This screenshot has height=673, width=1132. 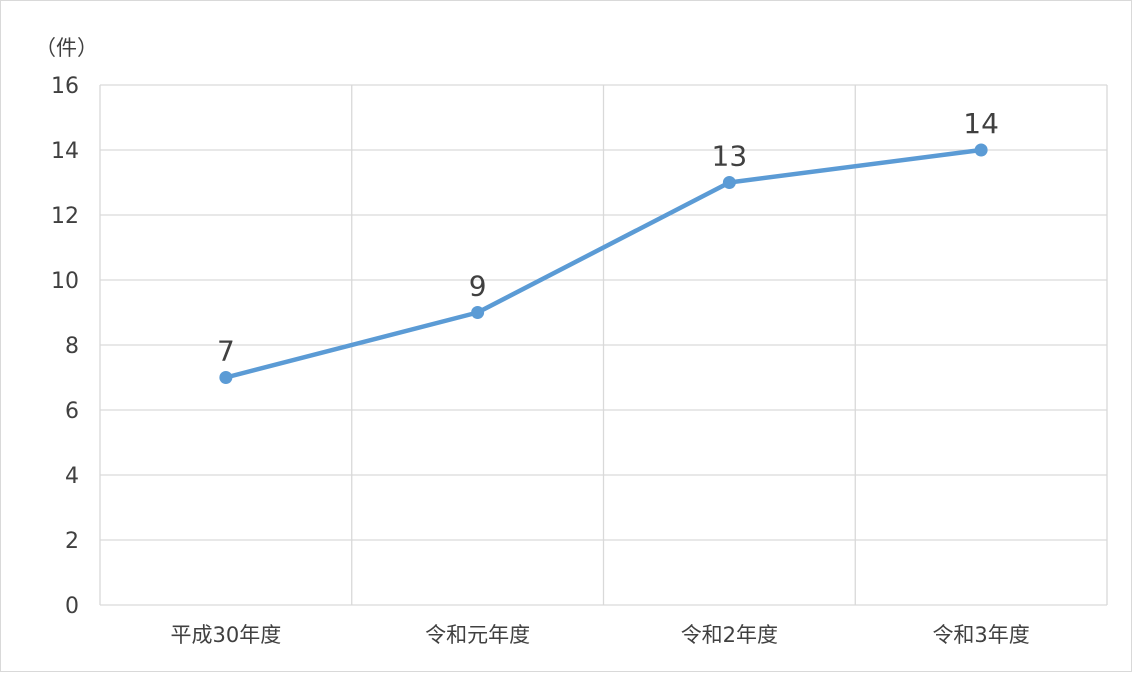 What do you see at coordinates (65, 151) in the screenshot?
I see `y-tick-label: 14` at bounding box center [65, 151].